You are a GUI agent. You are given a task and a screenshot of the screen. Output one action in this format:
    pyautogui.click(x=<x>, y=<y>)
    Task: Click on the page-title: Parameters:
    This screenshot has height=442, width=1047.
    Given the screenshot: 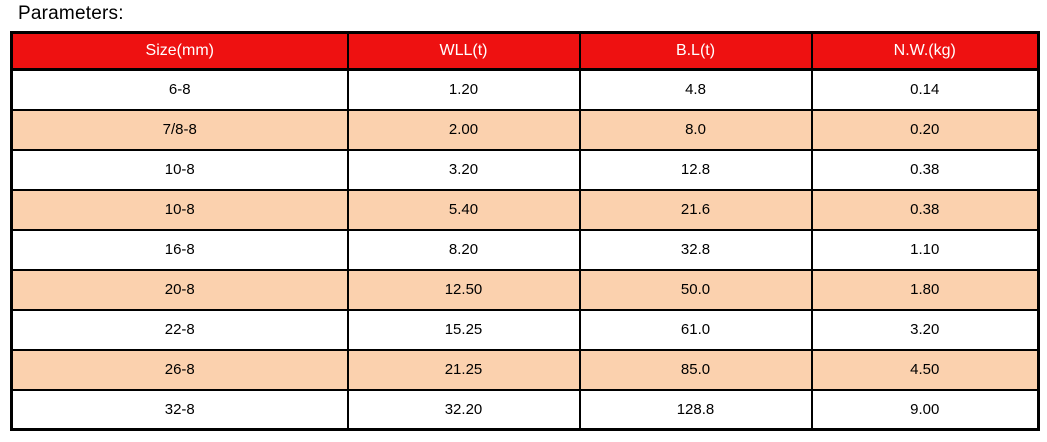 What is the action you would take?
    pyautogui.click(x=71, y=13)
    